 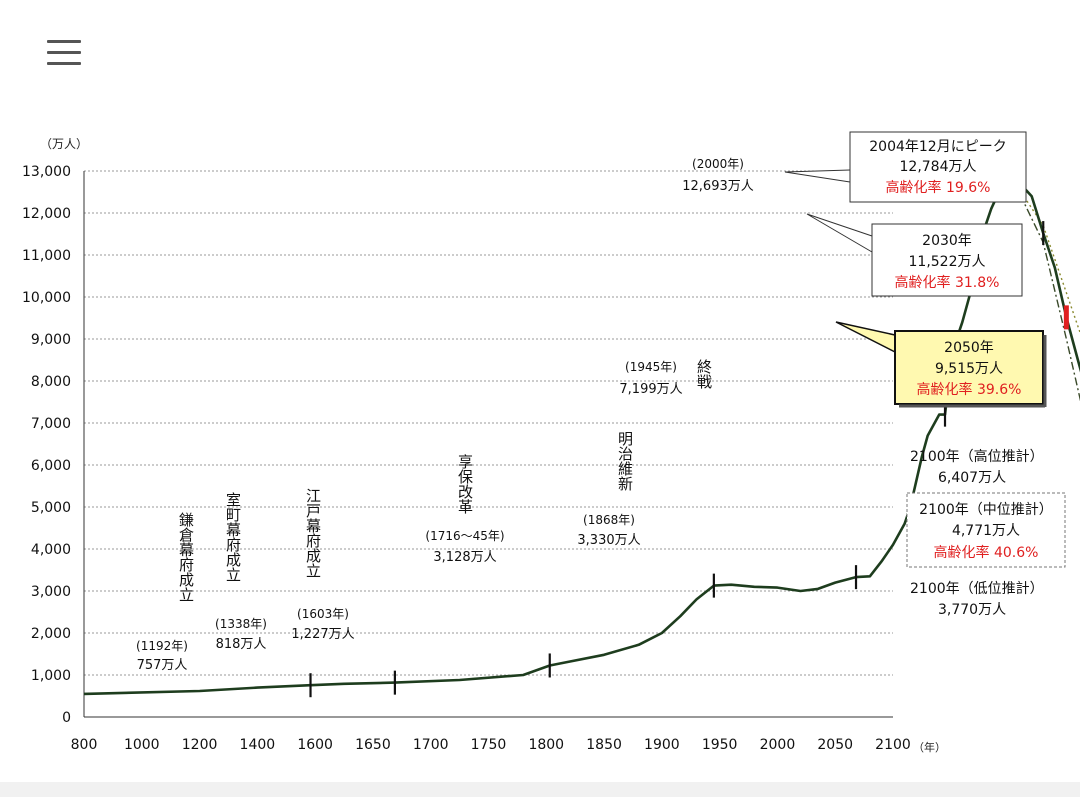 I want to click on point-label-year-1338: (1338年), so click(x=241, y=624).